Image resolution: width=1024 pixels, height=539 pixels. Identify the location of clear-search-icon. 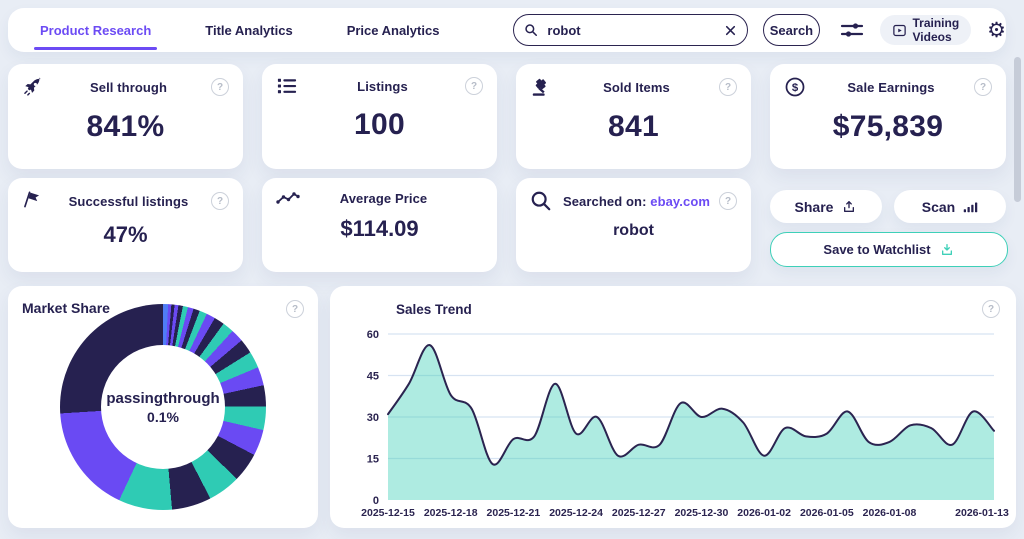
(730, 30).